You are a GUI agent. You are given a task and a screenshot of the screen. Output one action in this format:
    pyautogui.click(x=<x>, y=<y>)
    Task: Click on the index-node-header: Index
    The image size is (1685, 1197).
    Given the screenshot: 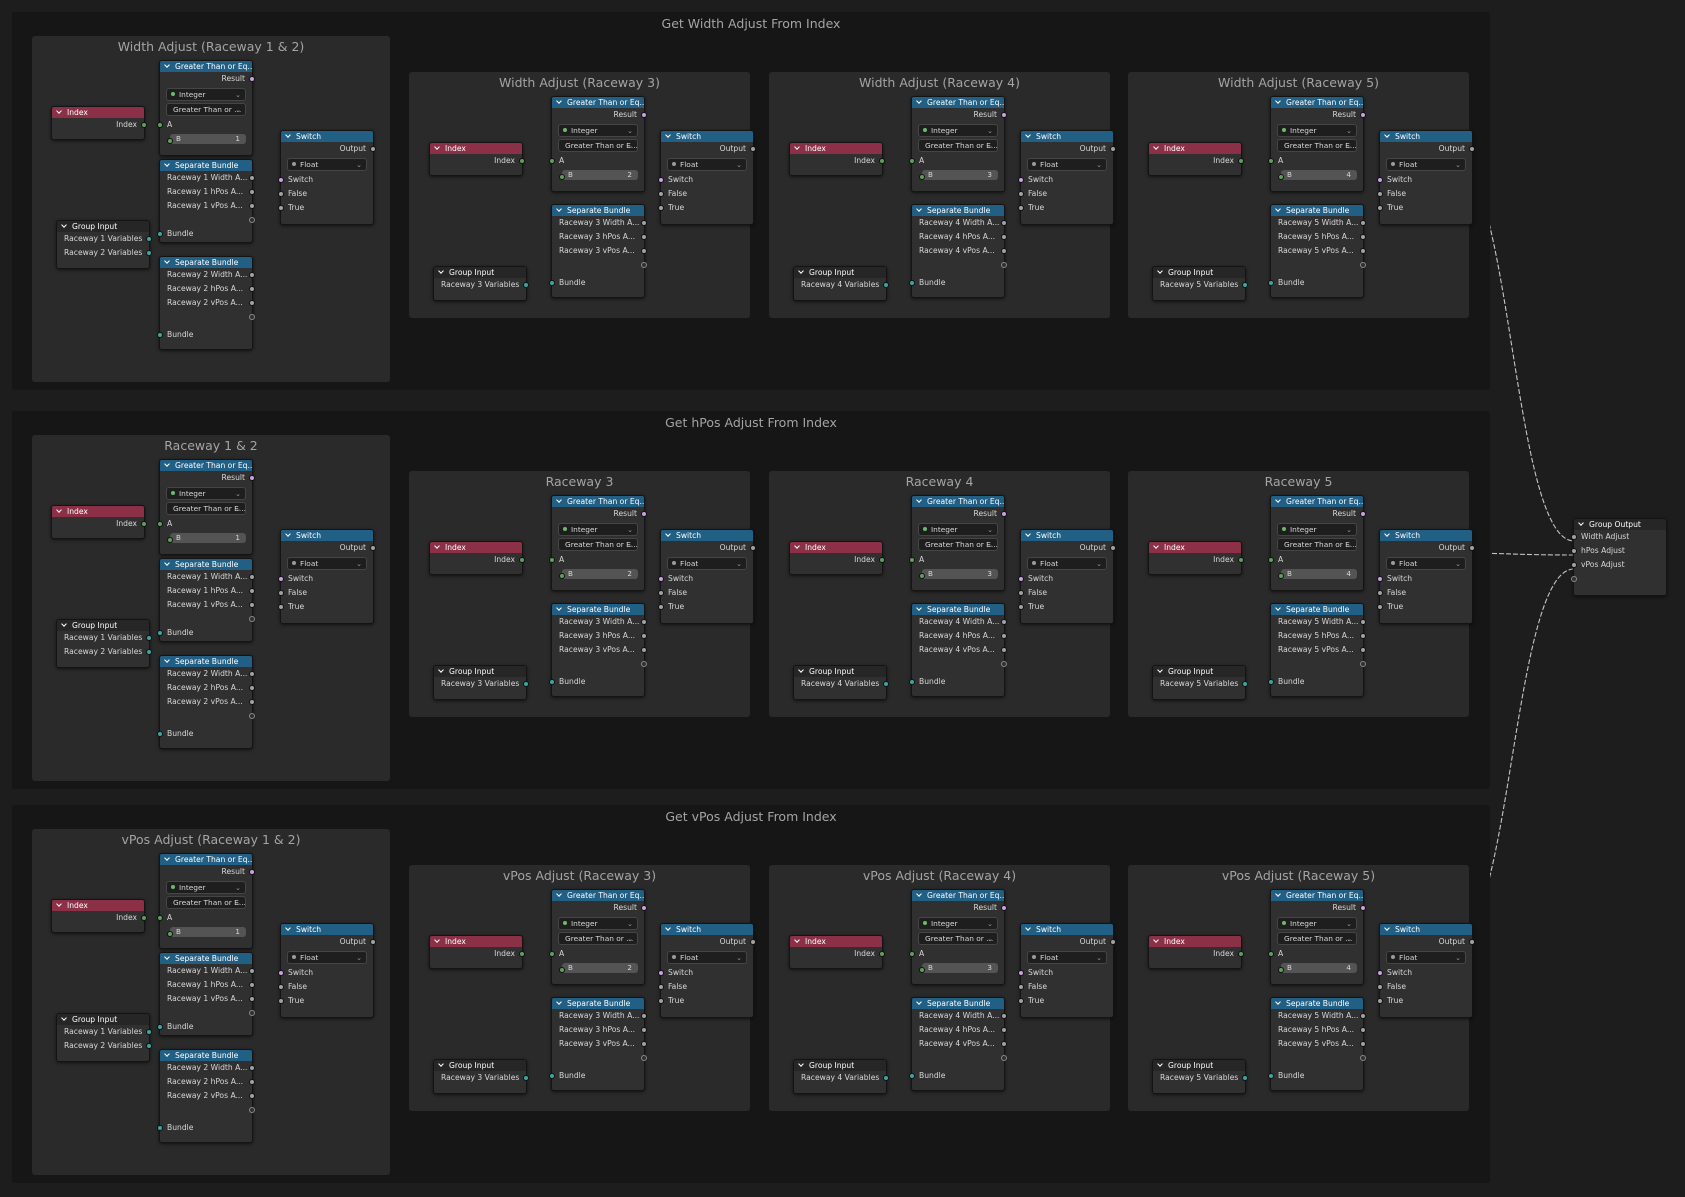 What is the action you would take?
    pyautogui.click(x=1195, y=148)
    